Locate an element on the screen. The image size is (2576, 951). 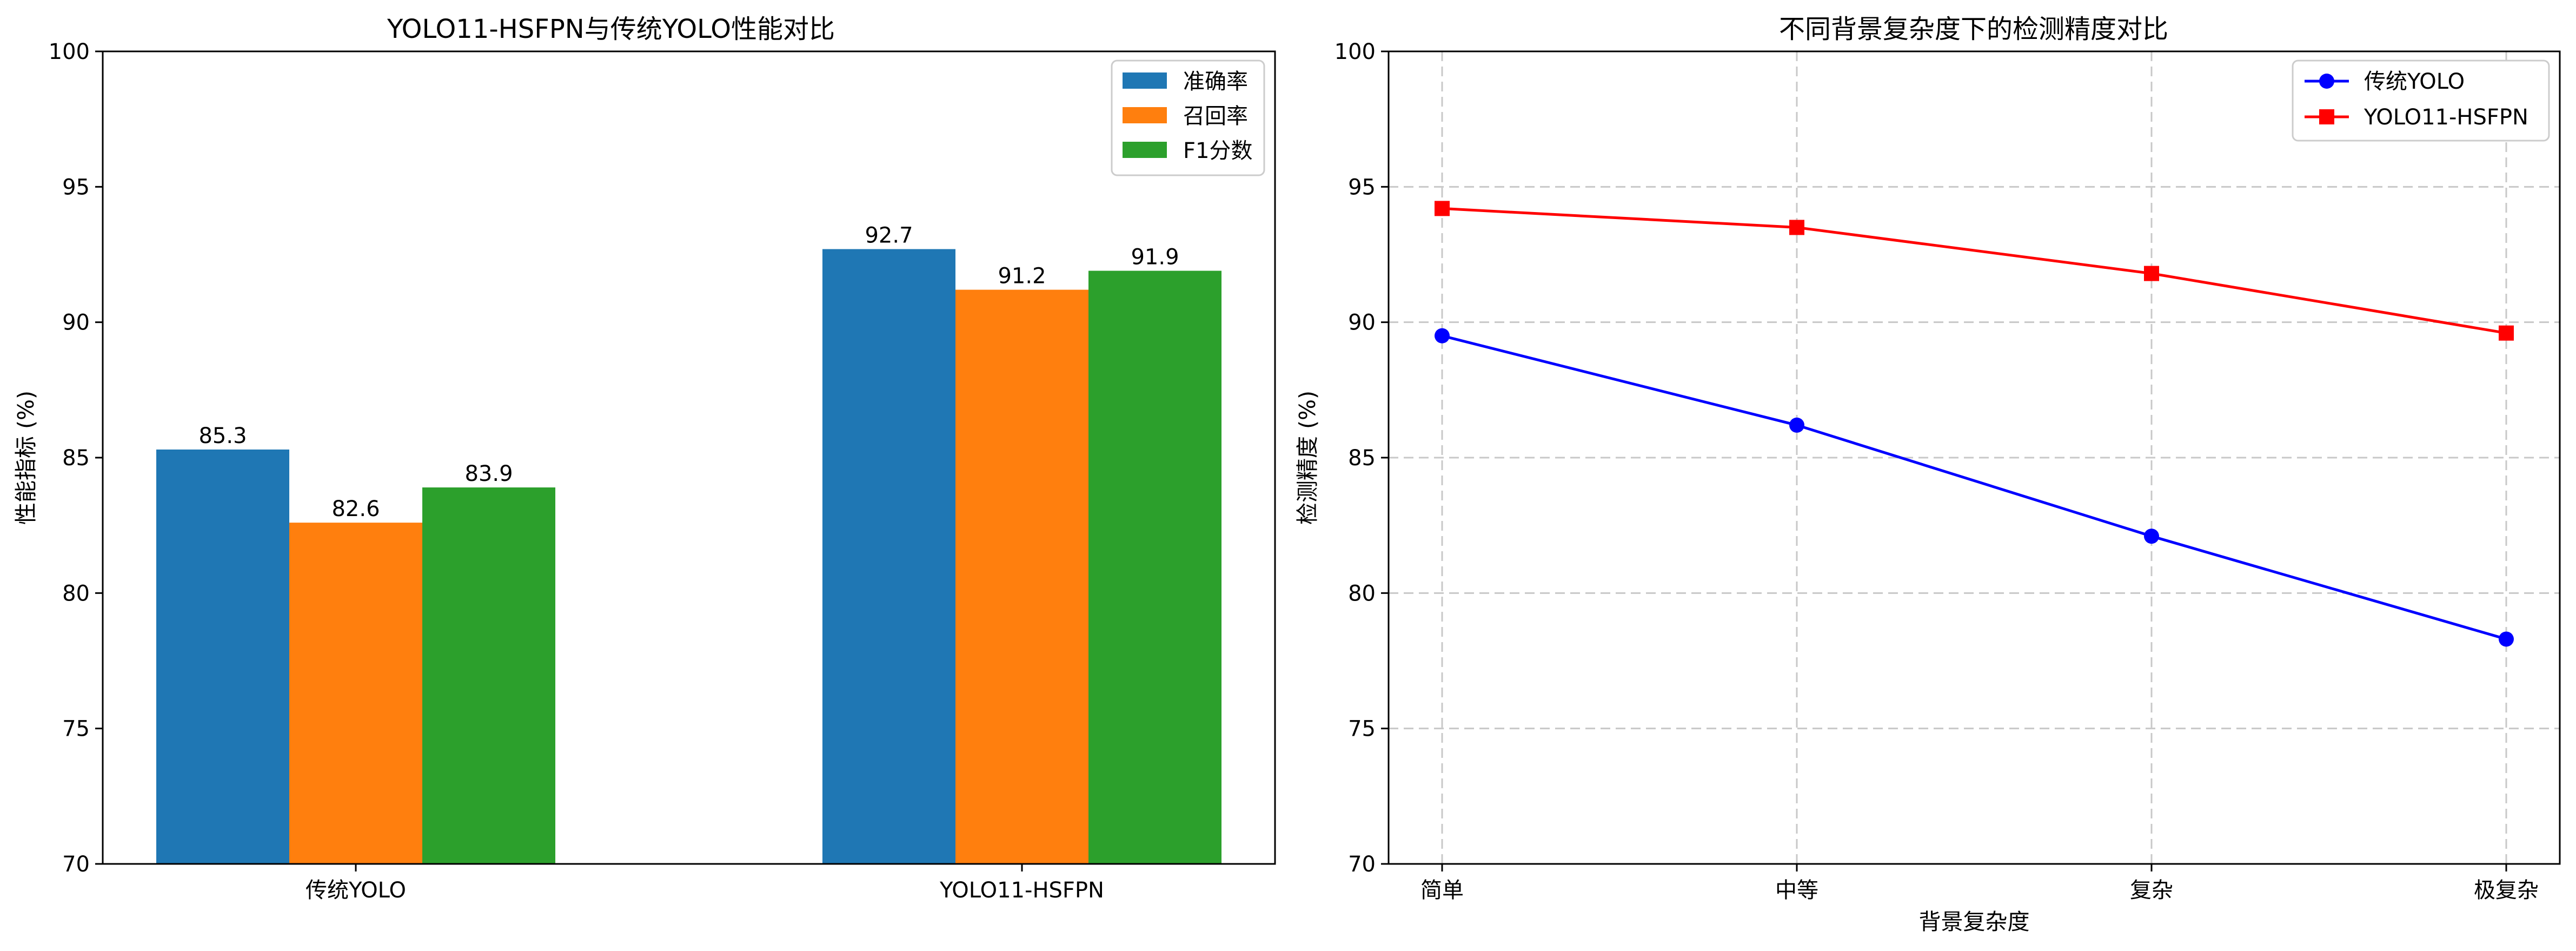
bar-value-label: 91.2 is located at coordinates (1022, 277).